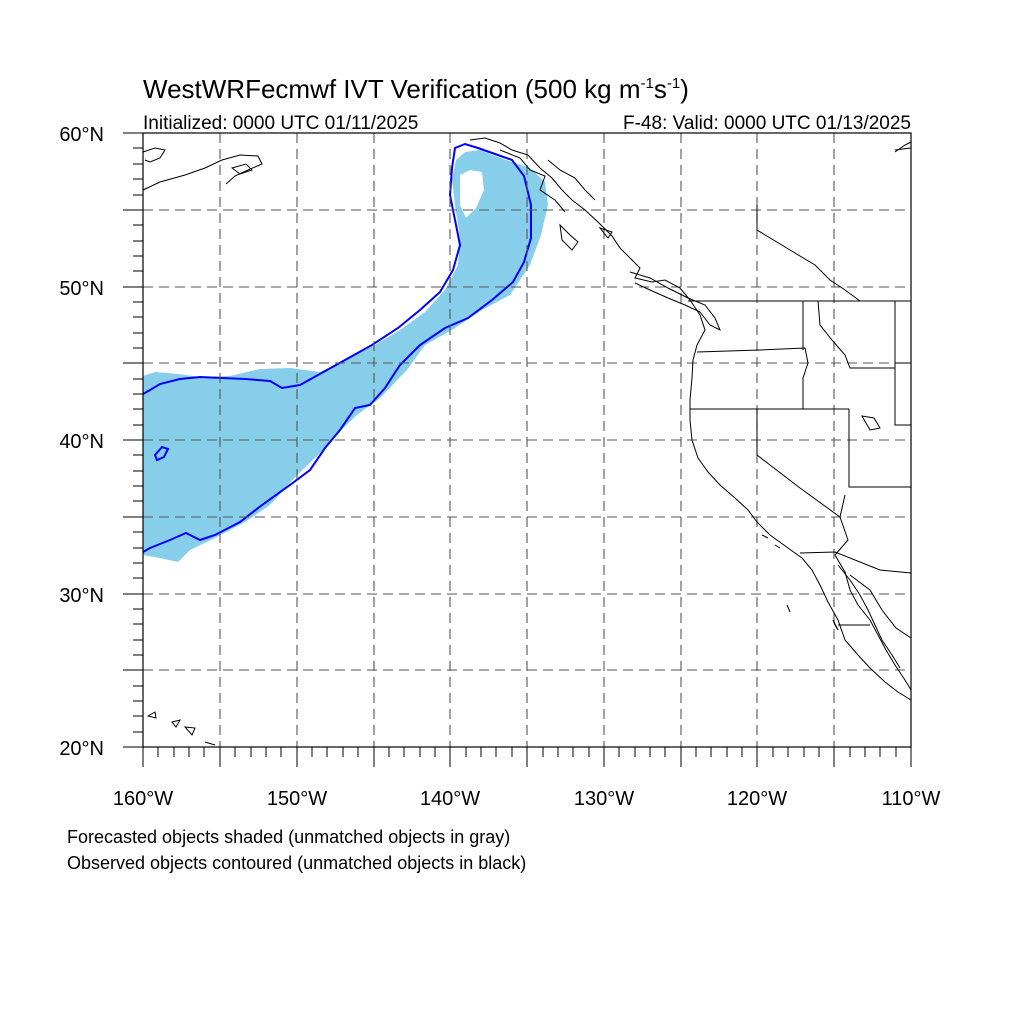 This screenshot has height=1024, width=1024. What do you see at coordinates (297, 799) in the screenshot?
I see `lon-label-150w: 150°W` at bounding box center [297, 799].